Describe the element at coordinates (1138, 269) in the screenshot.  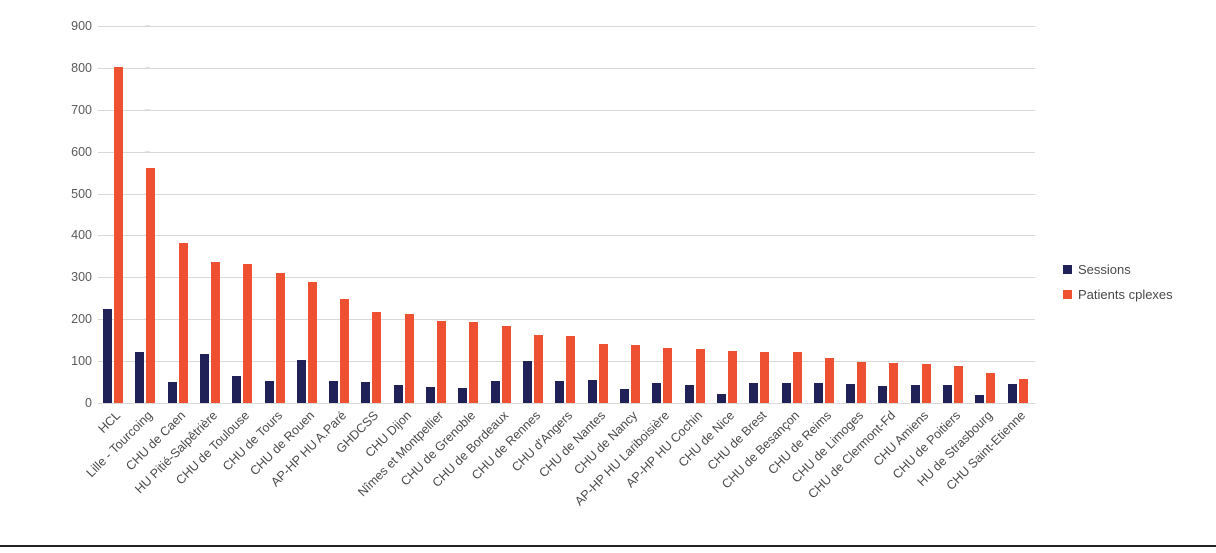
I see `legend-item: Sessions` at that location.